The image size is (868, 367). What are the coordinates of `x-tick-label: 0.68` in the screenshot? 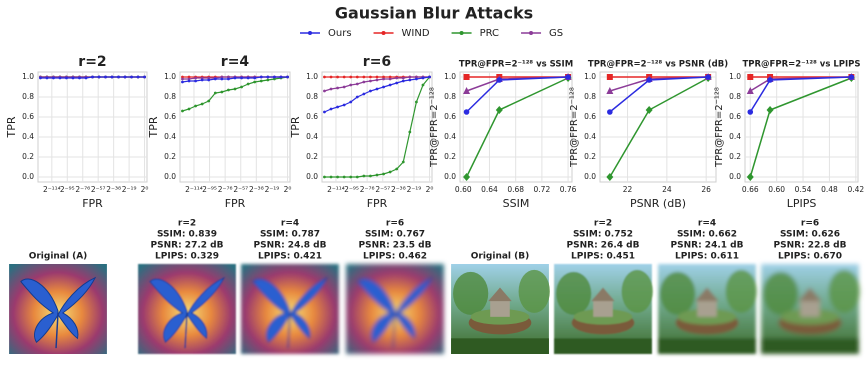 It's located at (515, 189).